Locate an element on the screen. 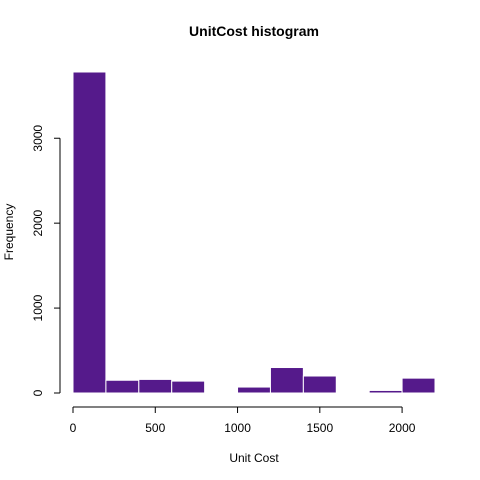  y-tick-label: 0 is located at coordinates (38, 392).